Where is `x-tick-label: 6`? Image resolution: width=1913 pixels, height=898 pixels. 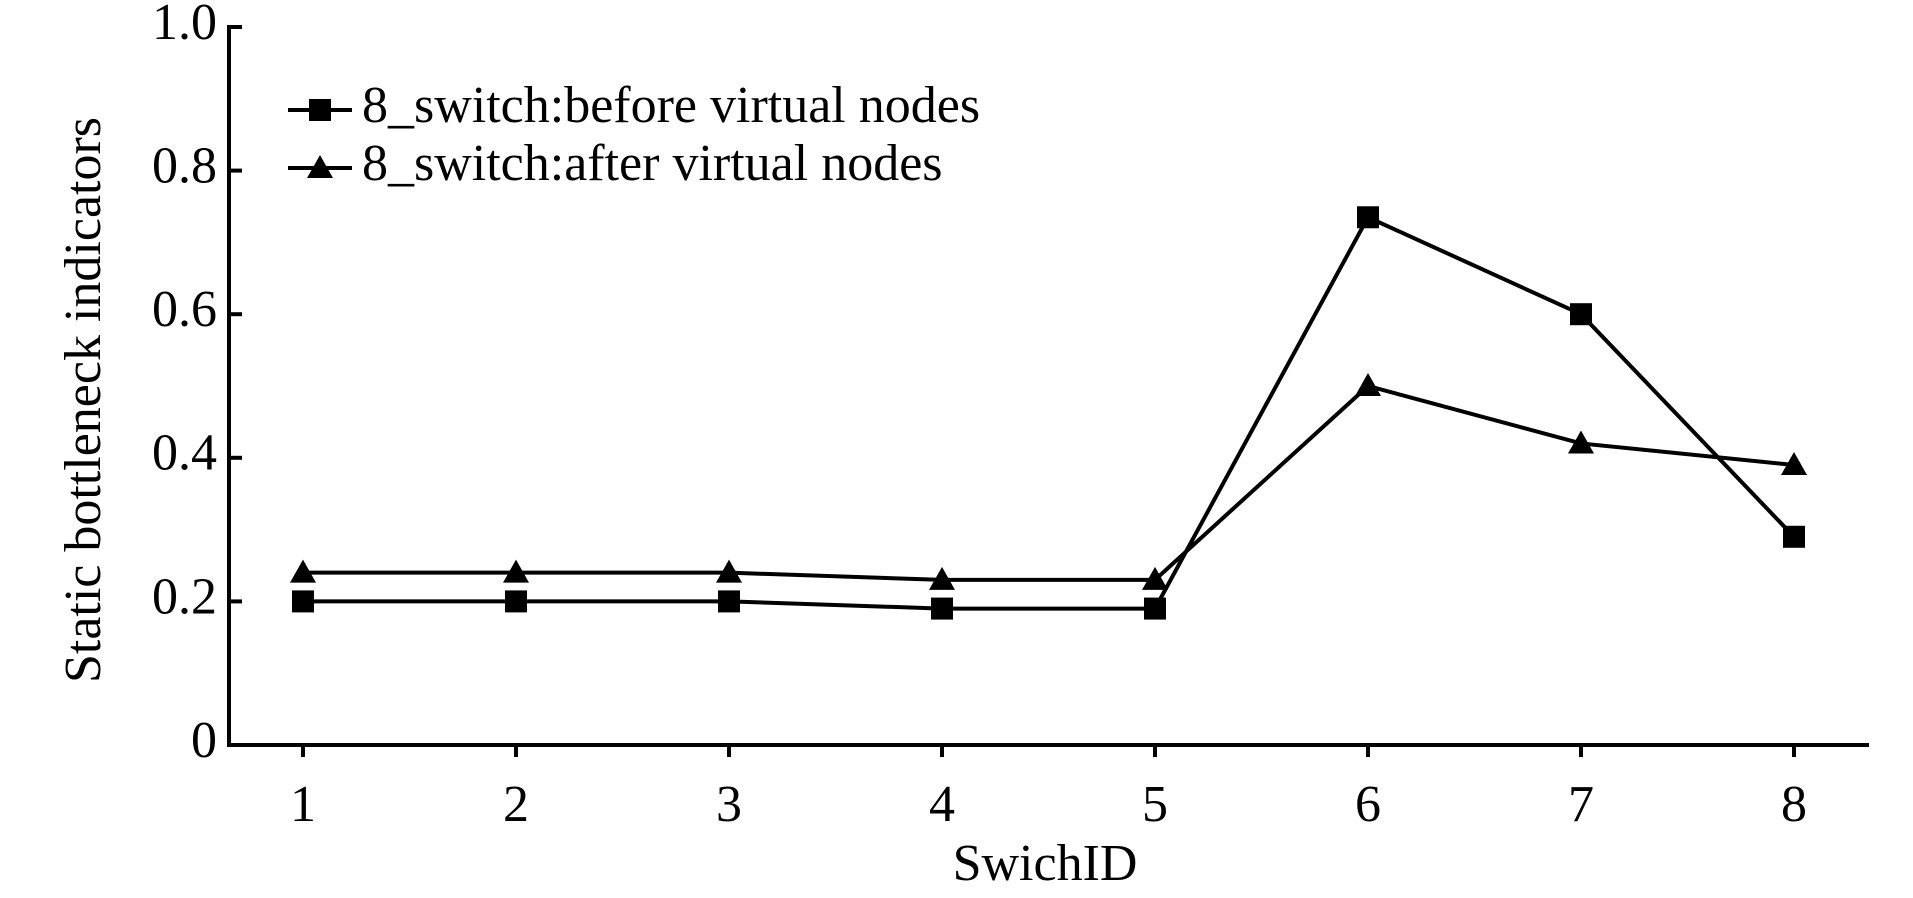
x-tick-label: 6 is located at coordinates (1368, 804).